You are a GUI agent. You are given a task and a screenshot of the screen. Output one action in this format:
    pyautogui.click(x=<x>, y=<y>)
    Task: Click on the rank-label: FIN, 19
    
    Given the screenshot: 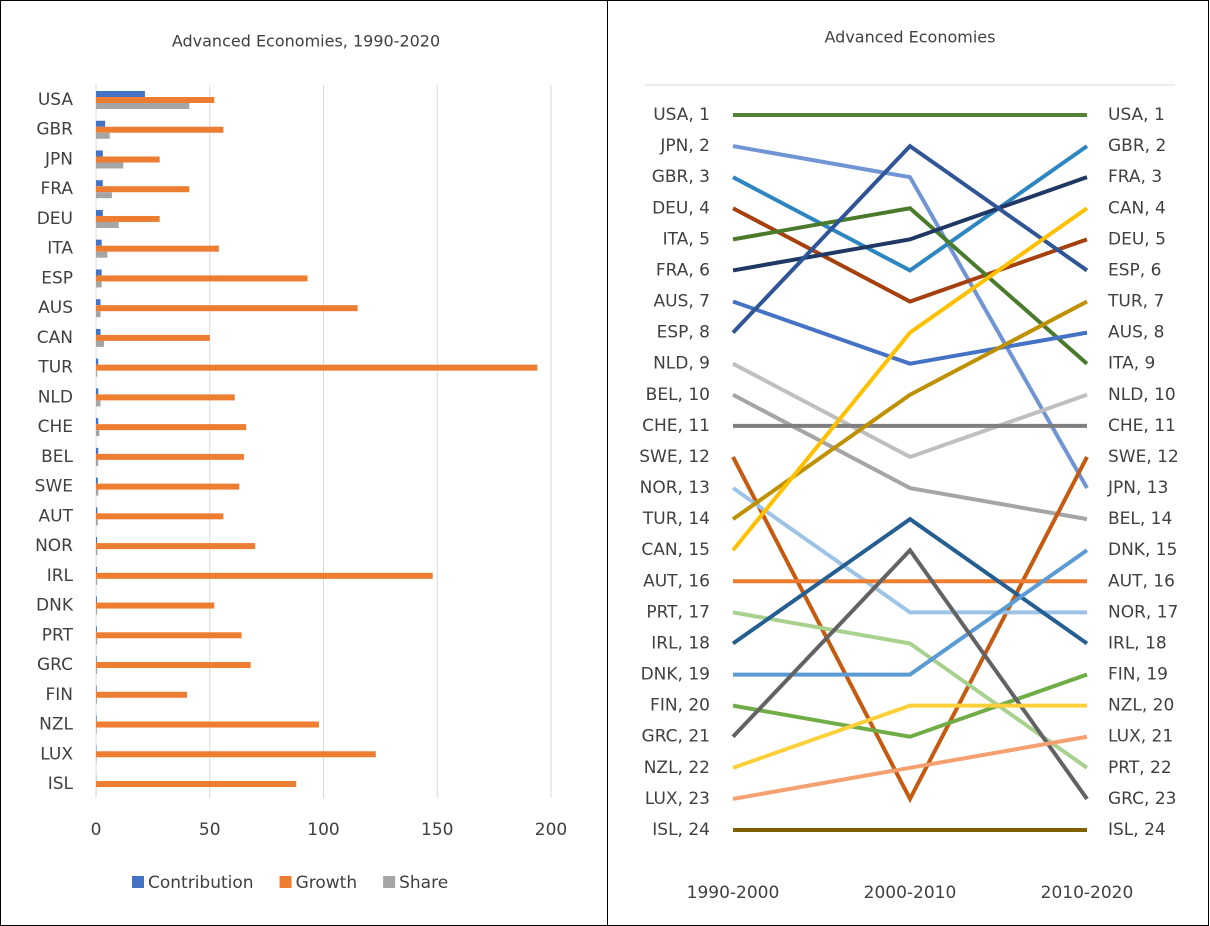 What is the action you would take?
    pyautogui.click(x=1138, y=675)
    